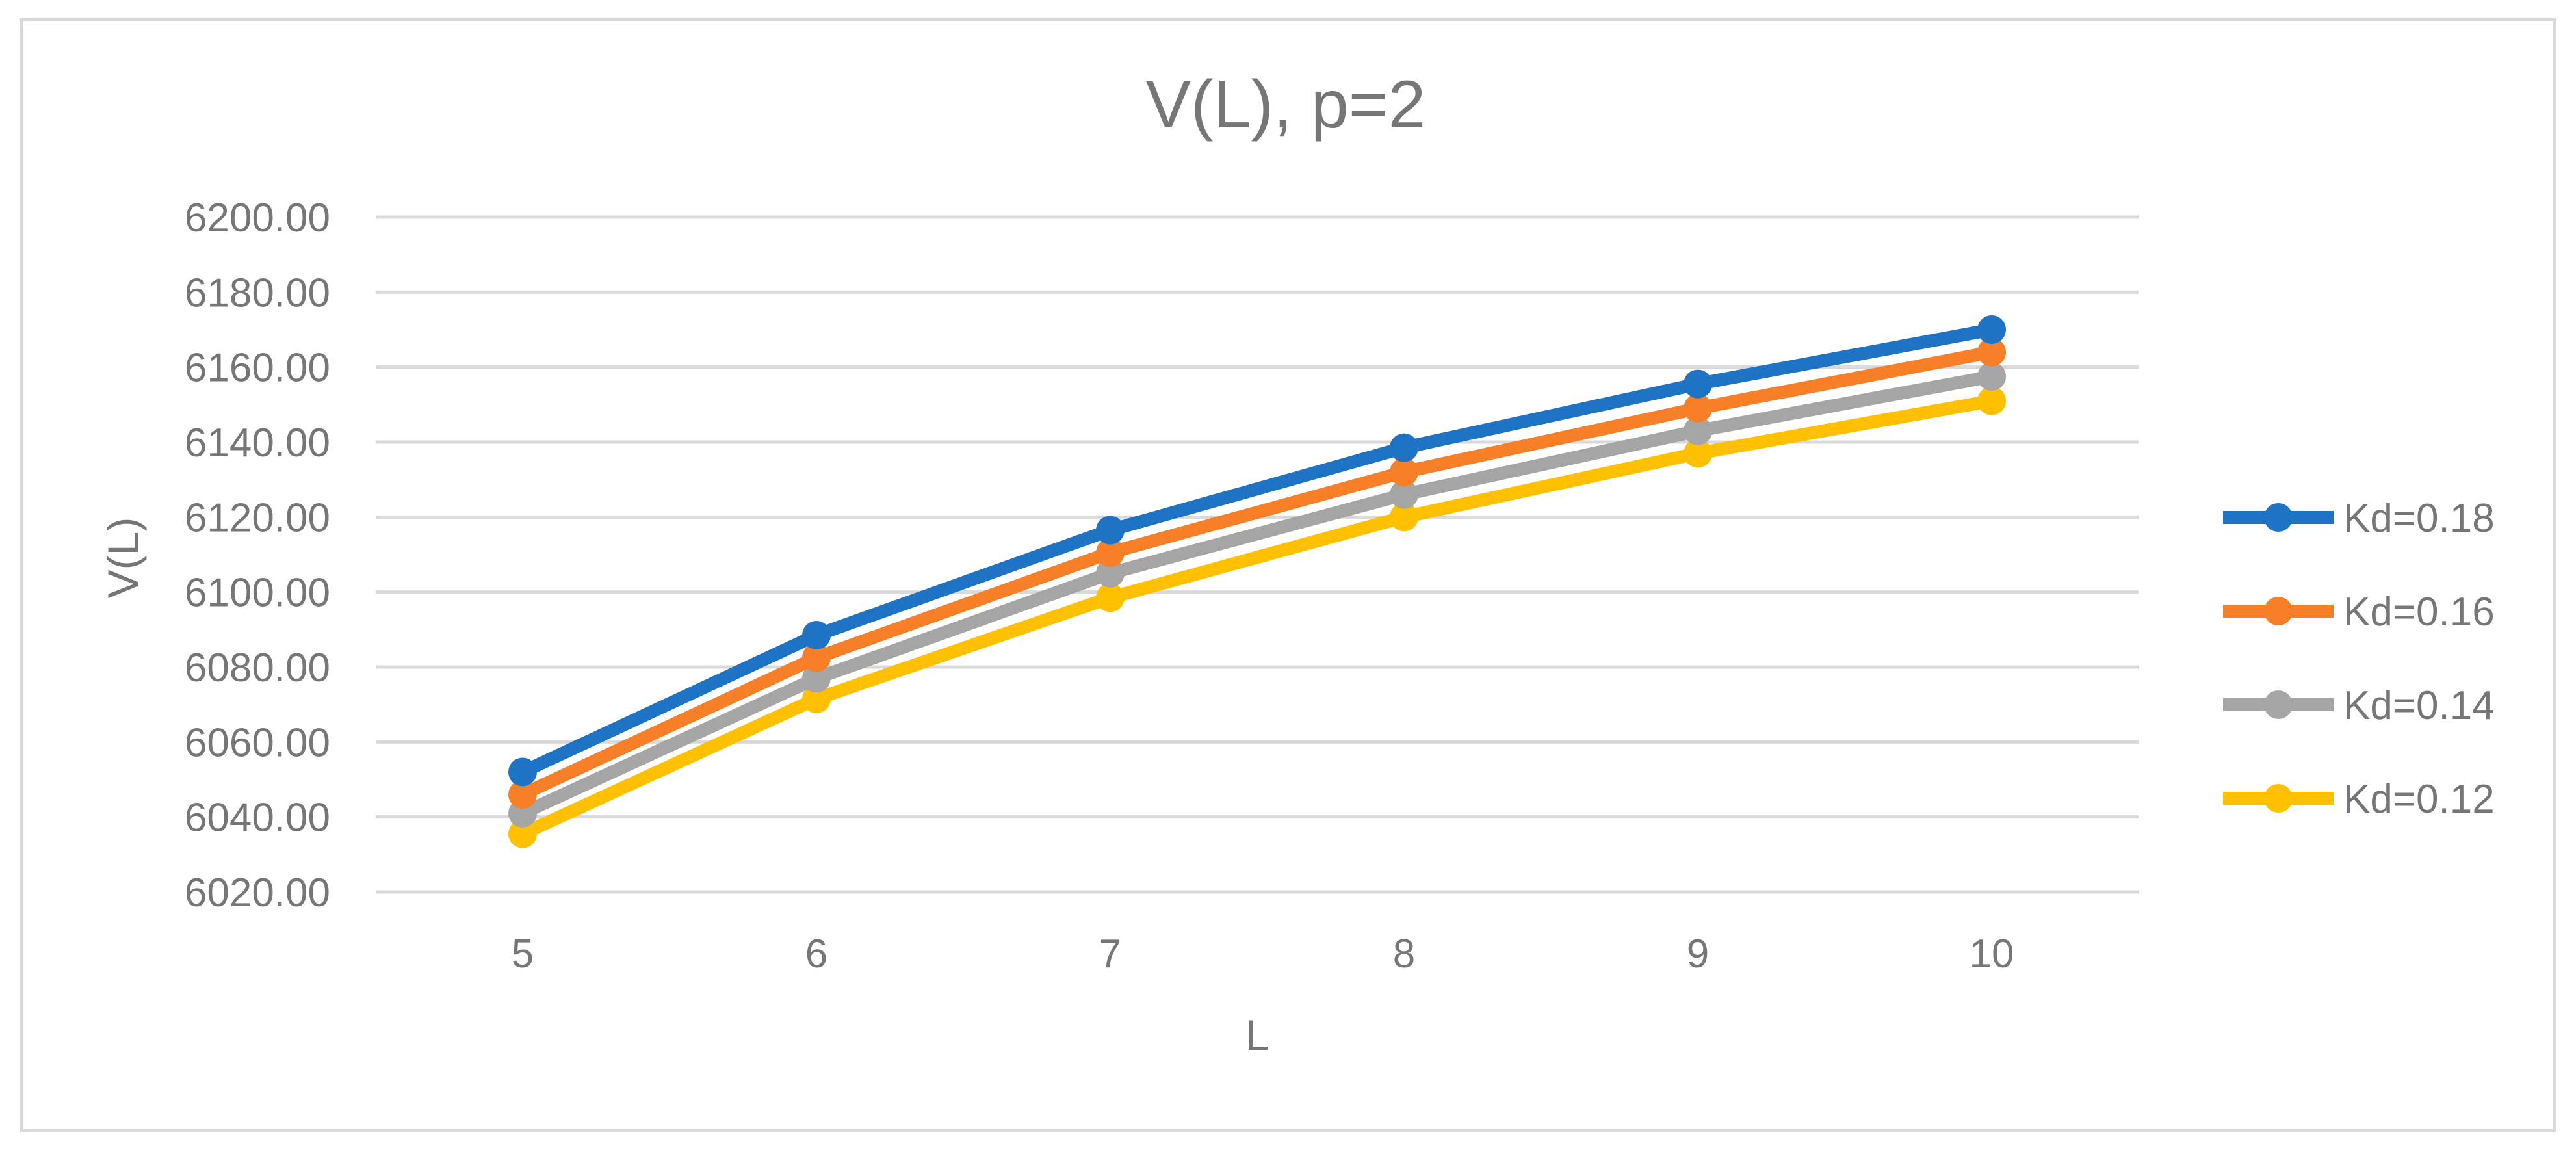 The height and width of the screenshot is (1152, 2576). I want to click on y-tick-label: 6040.00, so click(257, 818).